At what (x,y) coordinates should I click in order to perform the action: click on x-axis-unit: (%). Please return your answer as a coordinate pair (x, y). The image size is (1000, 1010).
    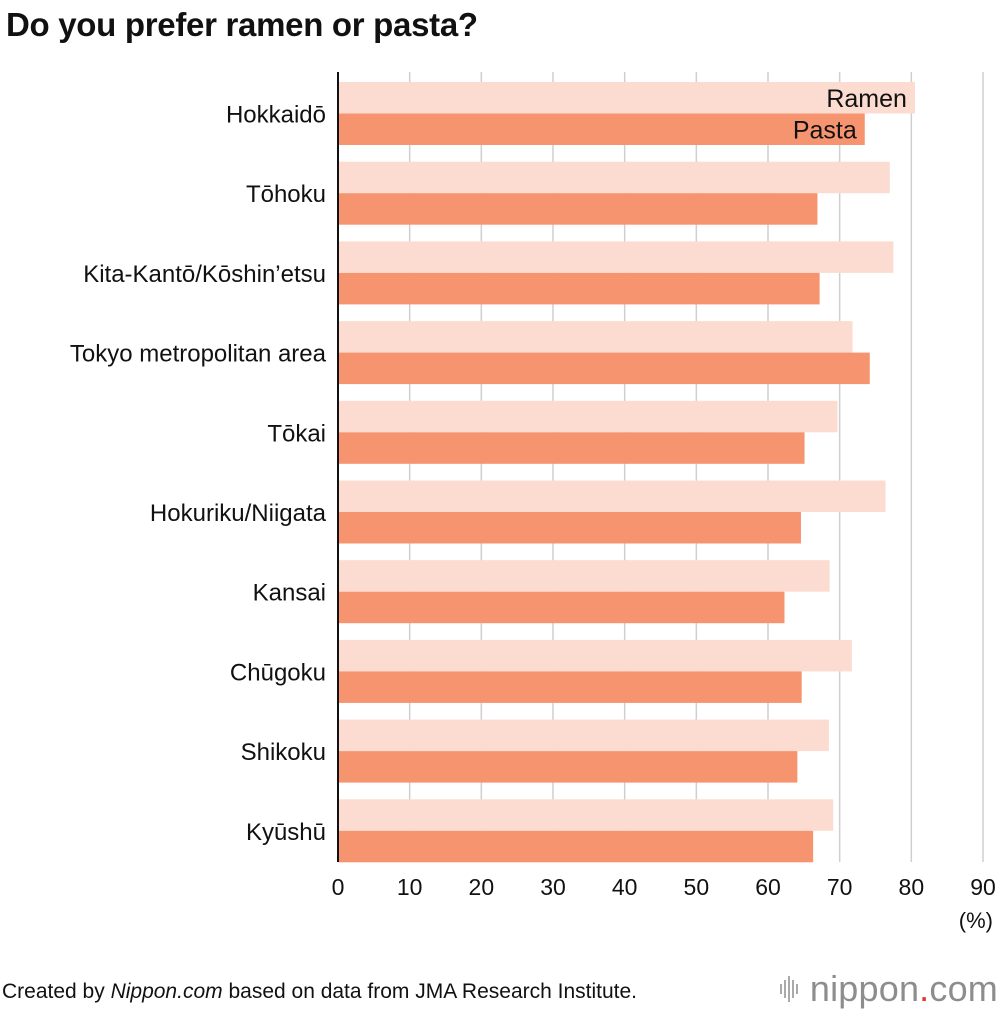
    Looking at the image, I should click on (976, 920).